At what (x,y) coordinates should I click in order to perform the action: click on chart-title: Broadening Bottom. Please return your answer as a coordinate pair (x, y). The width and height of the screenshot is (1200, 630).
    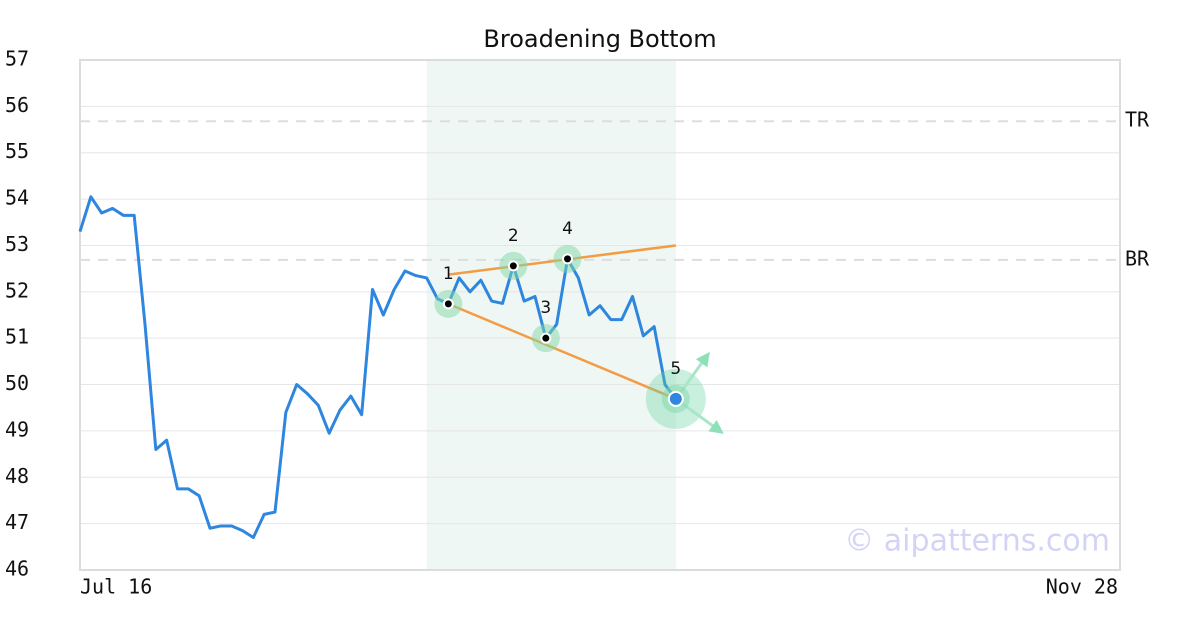
    Looking at the image, I should click on (599, 39).